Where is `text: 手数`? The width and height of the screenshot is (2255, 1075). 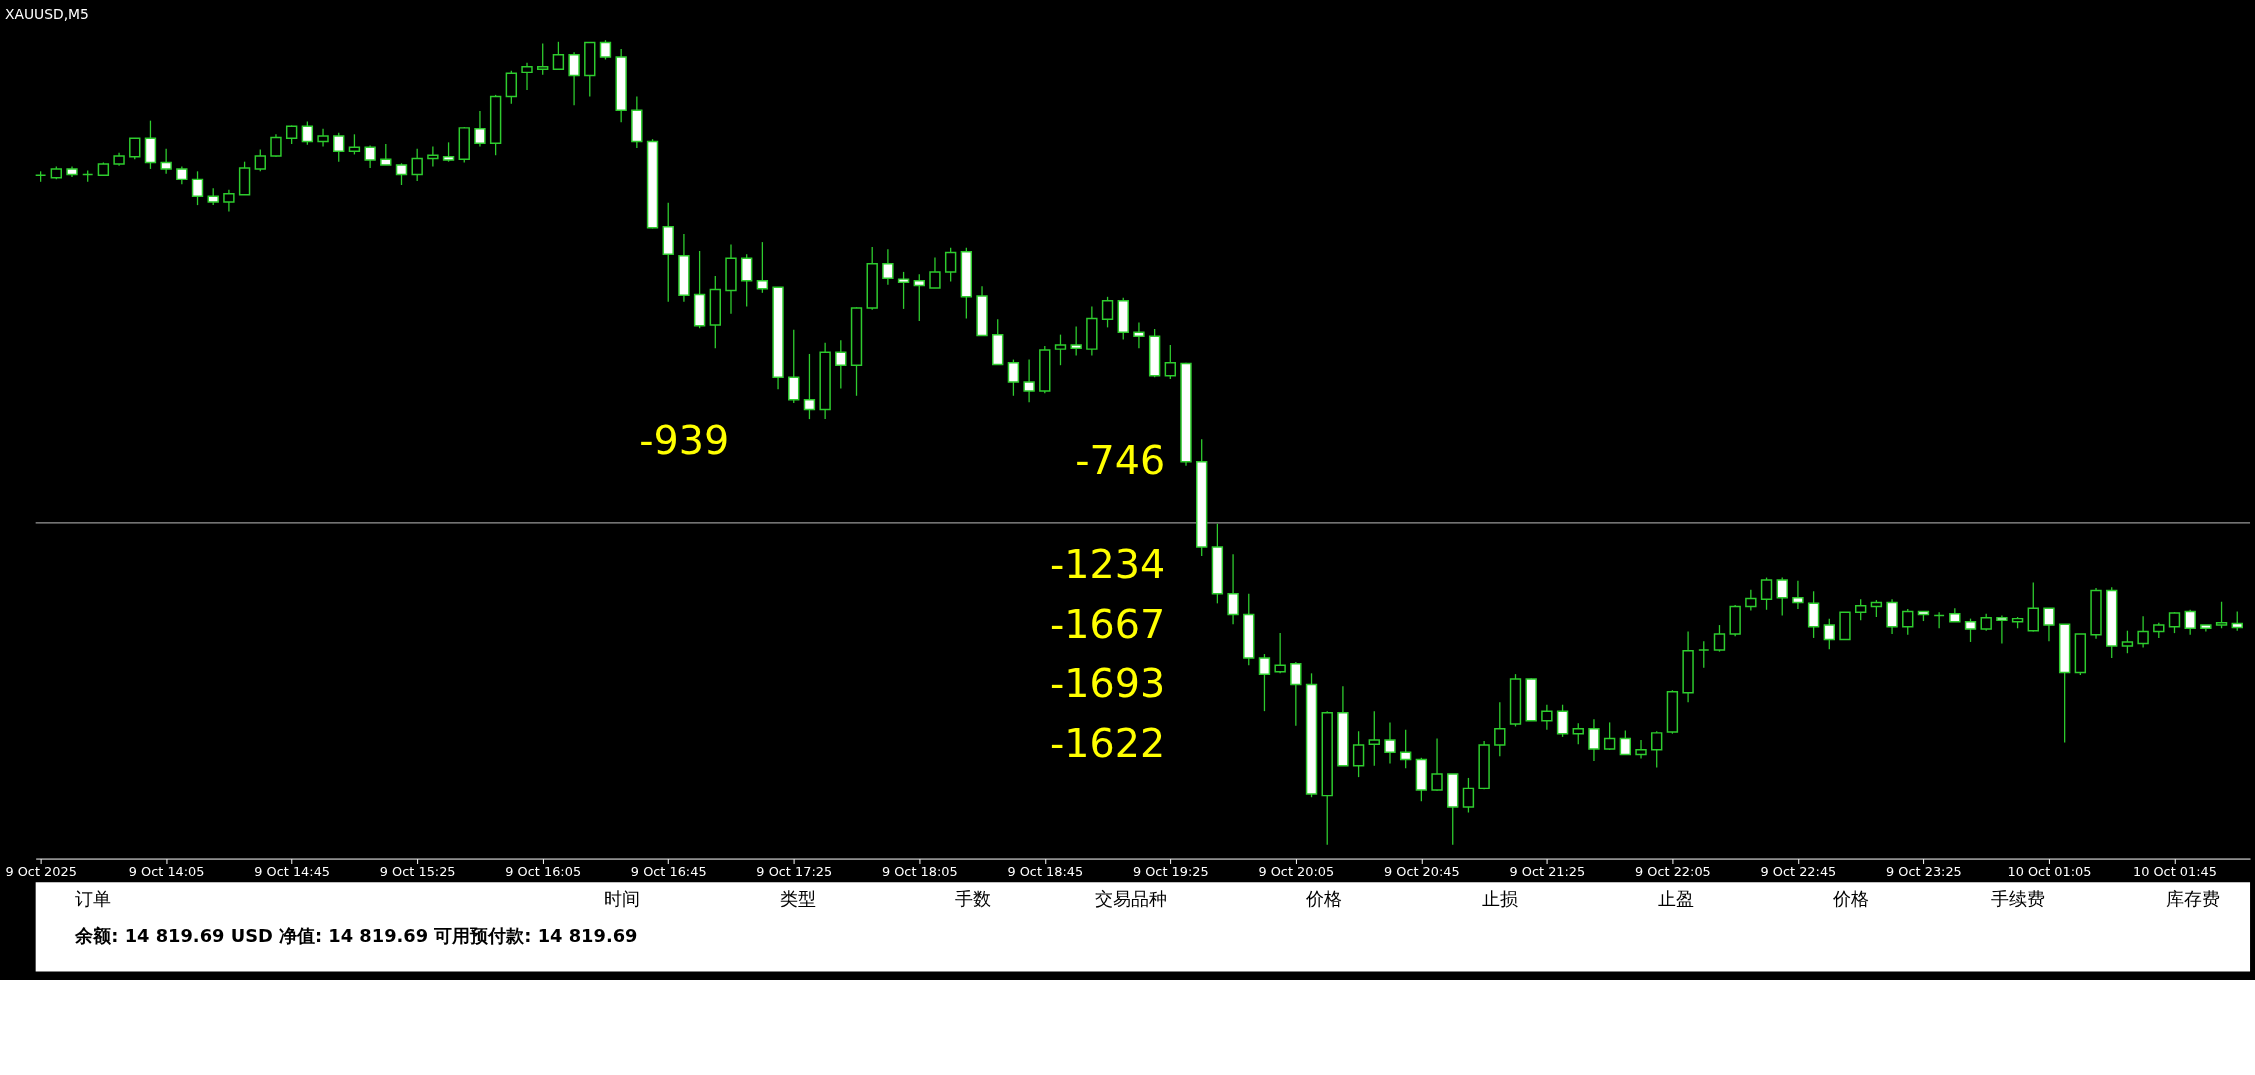 text: 手数 is located at coordinates (973, 899).